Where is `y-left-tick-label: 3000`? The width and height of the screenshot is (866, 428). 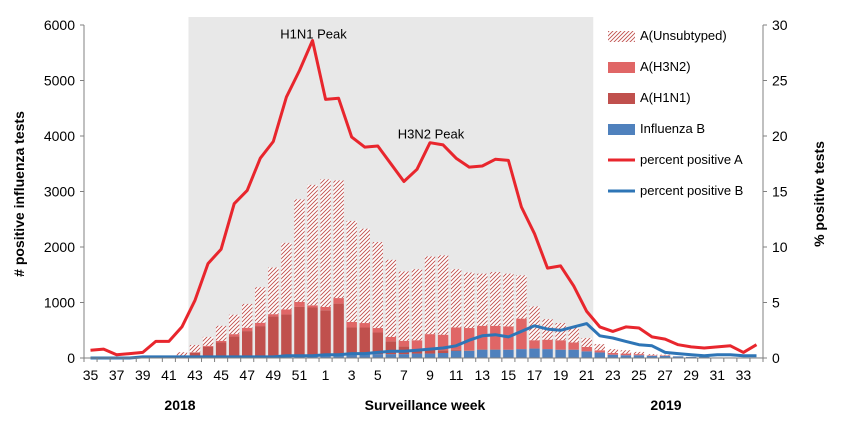
y-left-tick-label: 3000 is located at coordinates (59, 192).